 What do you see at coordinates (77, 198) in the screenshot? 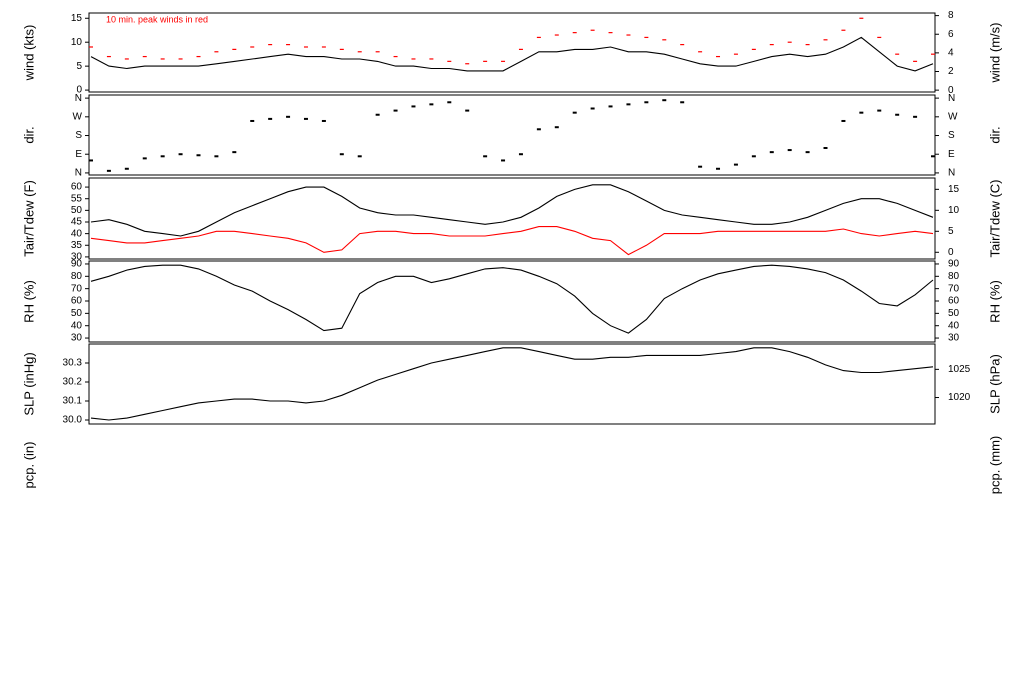
I see `y-tick-label: 55` at bounding box center [77, 198].